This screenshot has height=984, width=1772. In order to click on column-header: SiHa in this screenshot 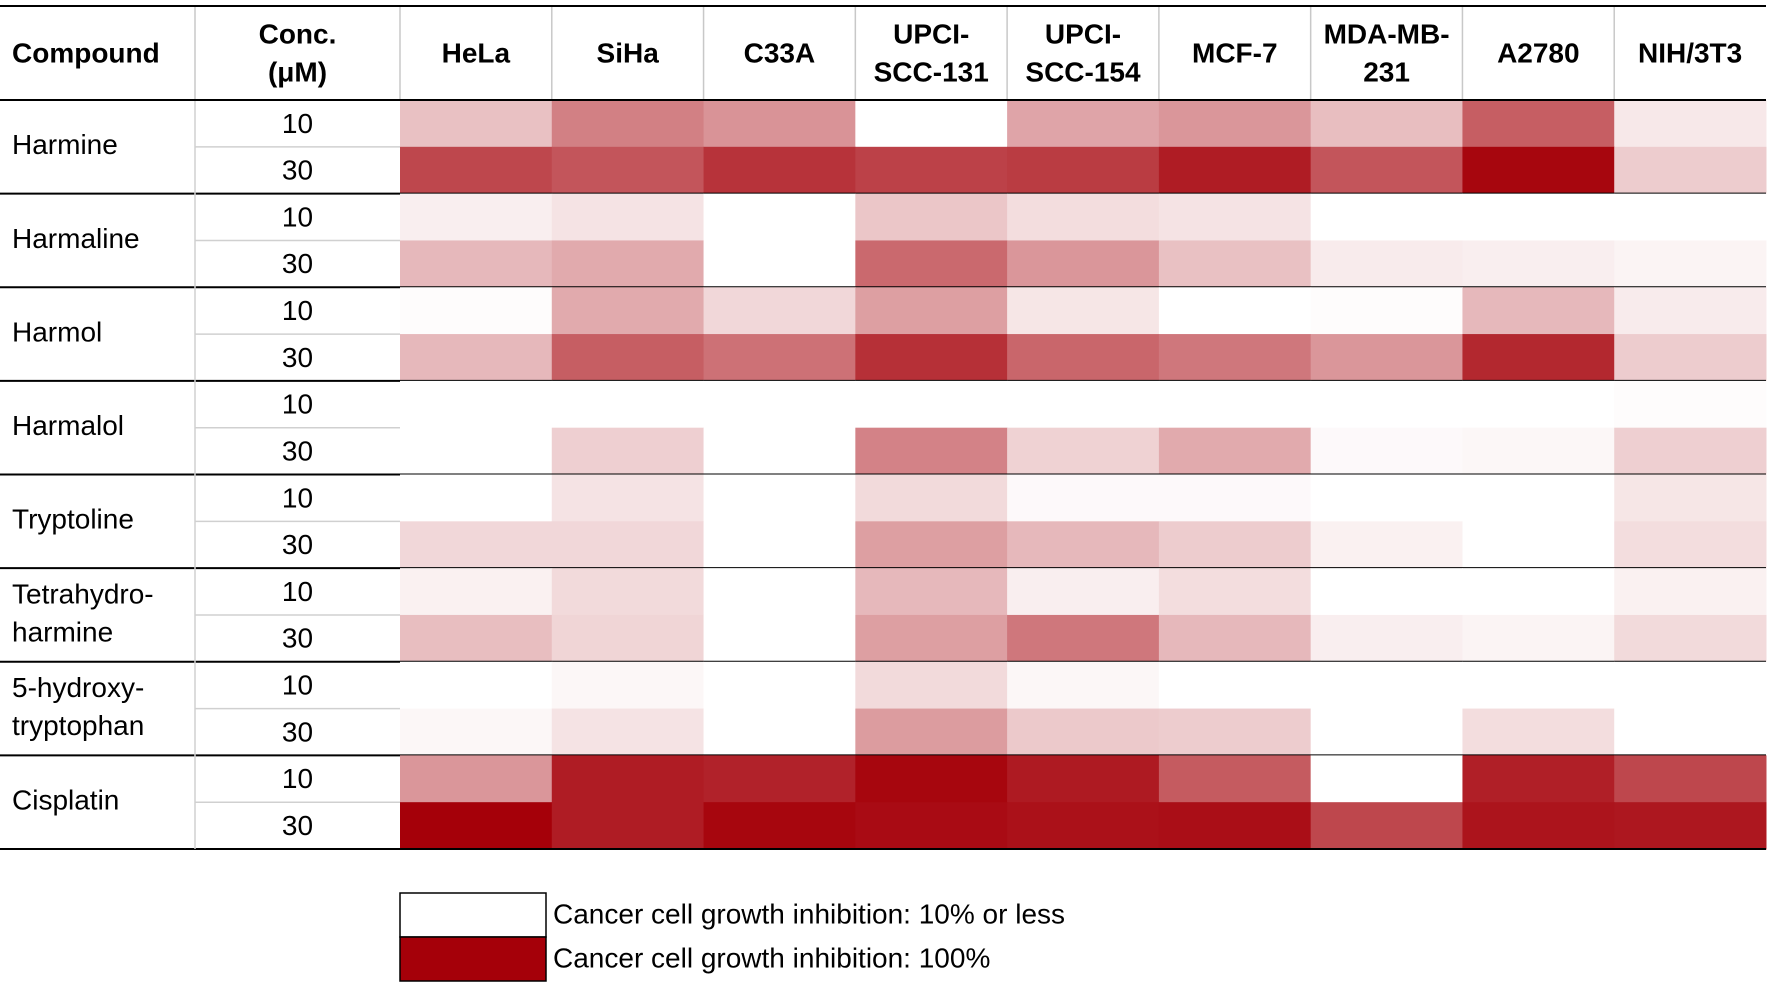, I will do `click(628, 52)`.